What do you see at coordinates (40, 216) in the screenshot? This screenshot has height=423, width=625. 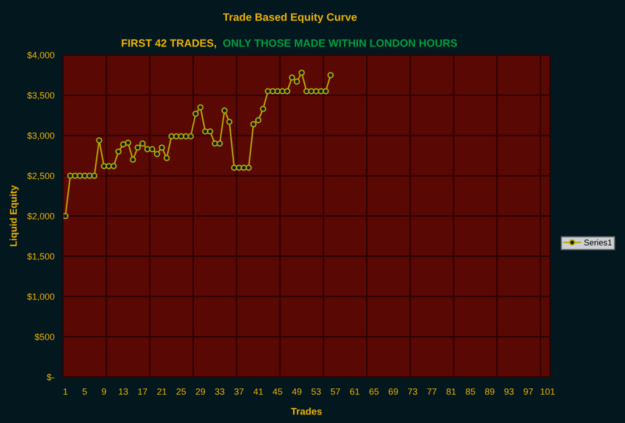 I see `y-tick-label: $2,000` at bounding box center [40, 216].